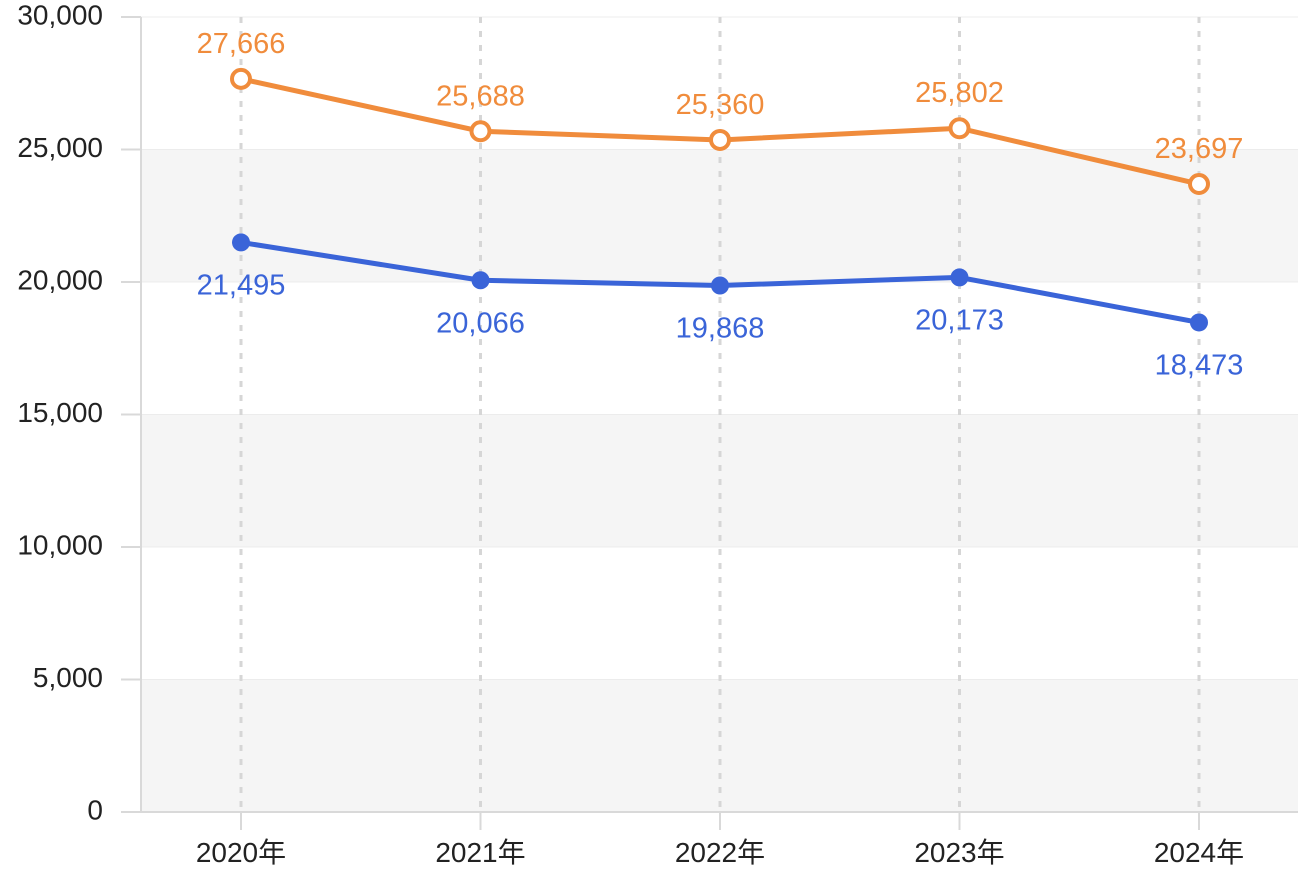 The height and width of the screenshot is (876, 1300). I want to click on data-label: 27,666, so click(241, 44).